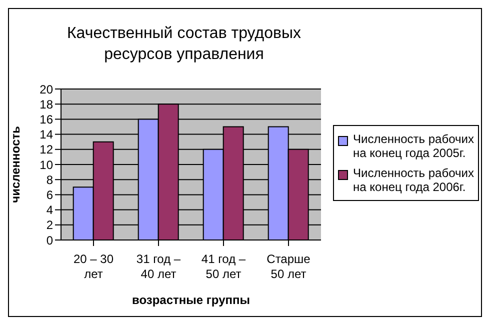 This screenshot has width=490, height=325. Describe the element at coordinates (191, 300) in the screenshot. I see `x-axis-title: возрастные группы` at that location.